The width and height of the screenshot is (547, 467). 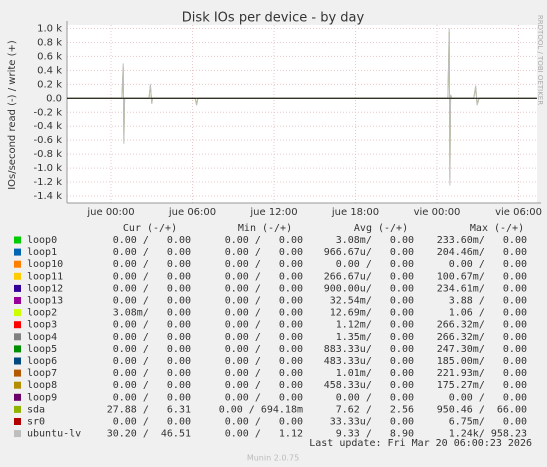 What do you see at coordinates (375, 409) in the screenshot?
I see `legend-stat: 7.62 / 2.56` at bounding box center [375, 409].